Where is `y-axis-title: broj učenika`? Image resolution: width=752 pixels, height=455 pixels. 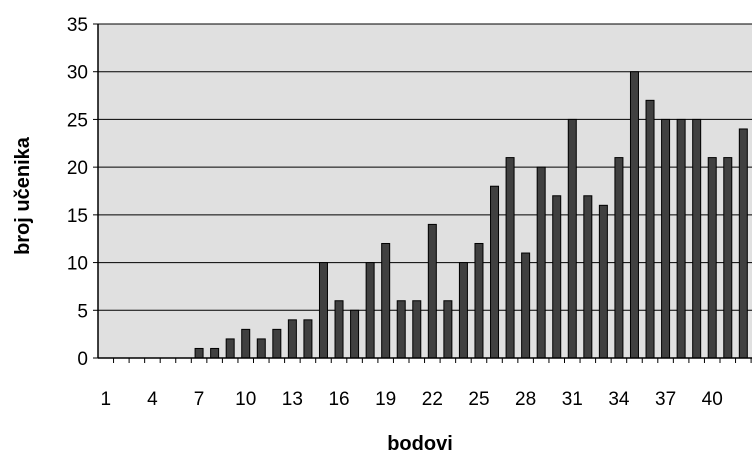
y-axis-title: broj učenika is located at coordinates (23, 195).